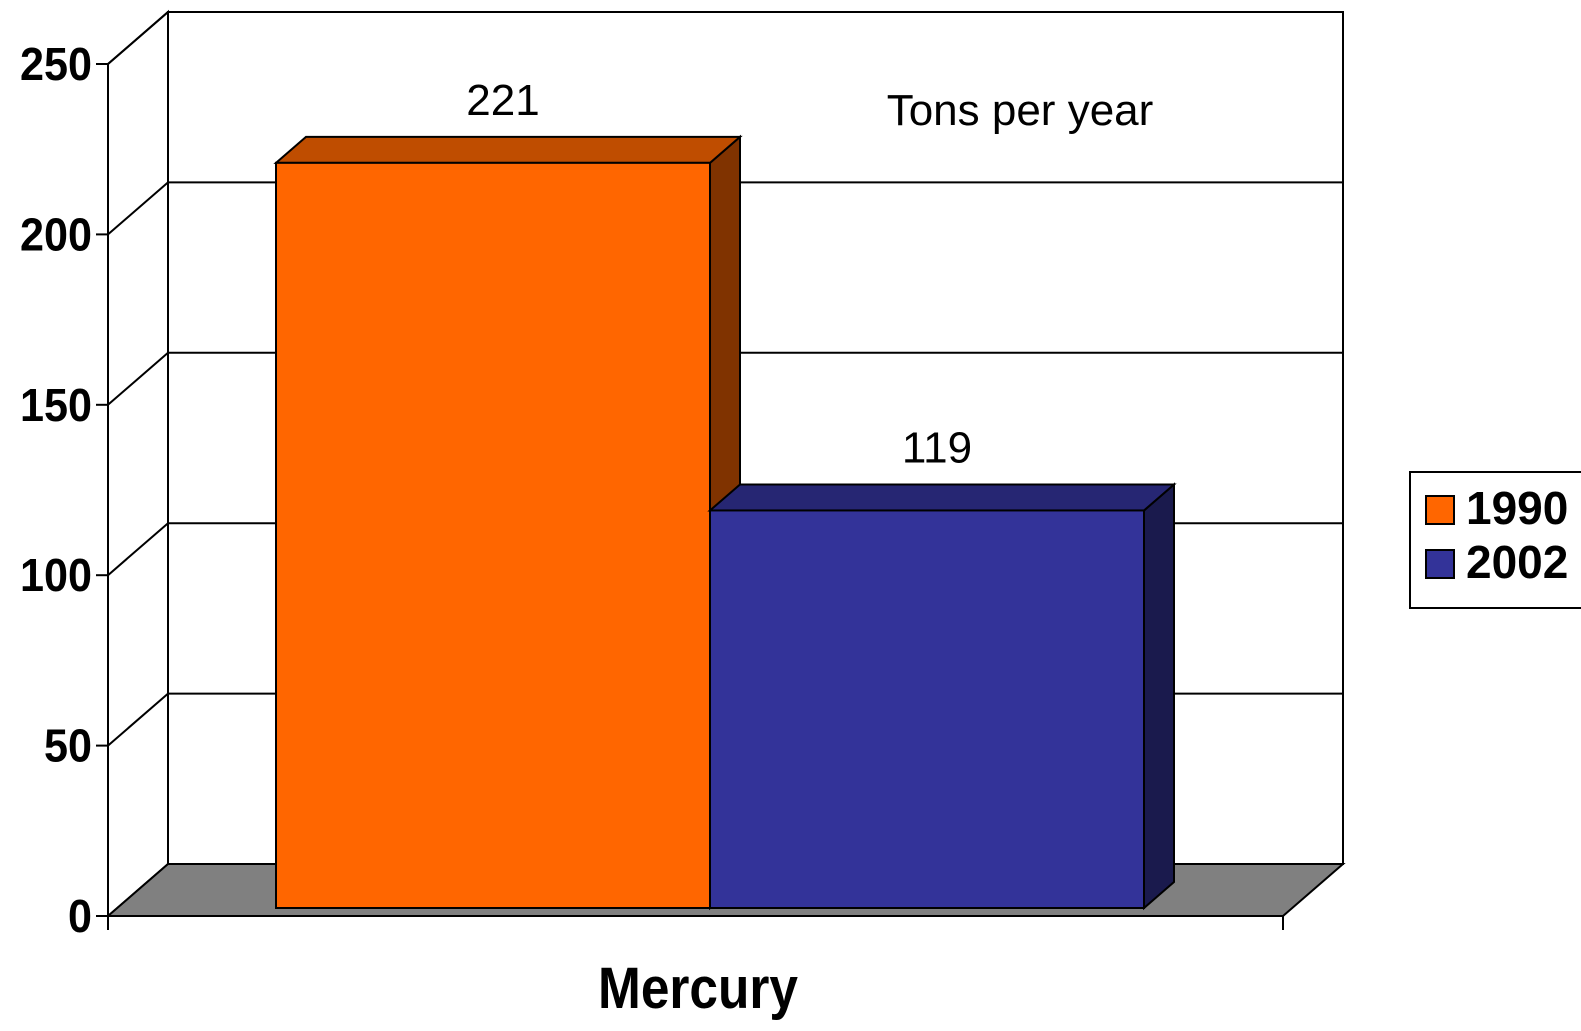 The height and width of the screenshot is (1031, 1581). Describe the element at coordinates (719, 274) in the screenshot. I see `data-labels: 221 119` at that location.